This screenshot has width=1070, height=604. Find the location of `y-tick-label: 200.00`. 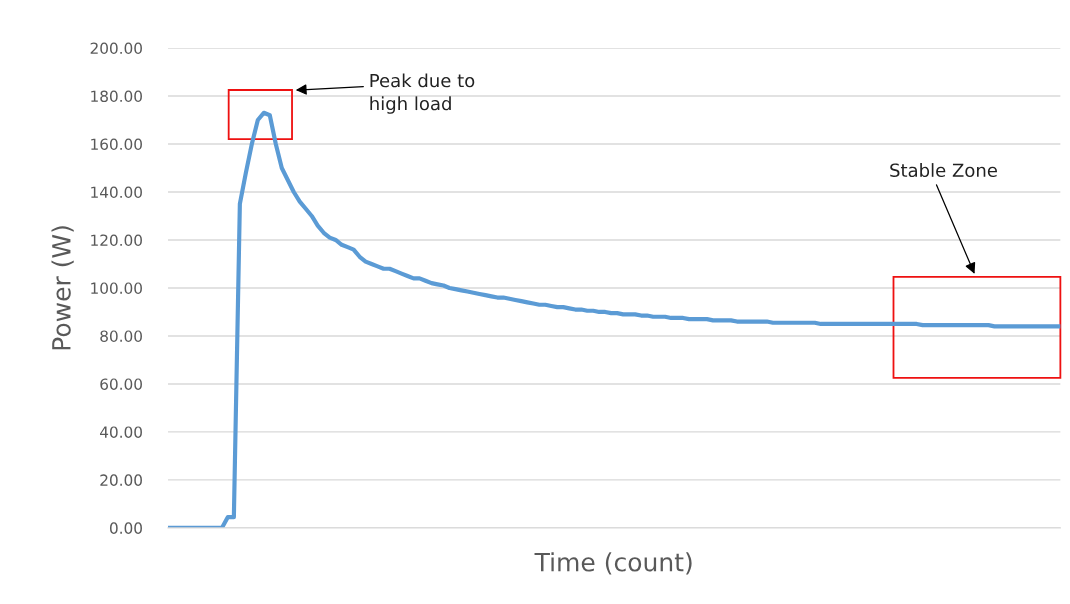

y-tick-label: 200.00 is located at coordinates (116, 48).